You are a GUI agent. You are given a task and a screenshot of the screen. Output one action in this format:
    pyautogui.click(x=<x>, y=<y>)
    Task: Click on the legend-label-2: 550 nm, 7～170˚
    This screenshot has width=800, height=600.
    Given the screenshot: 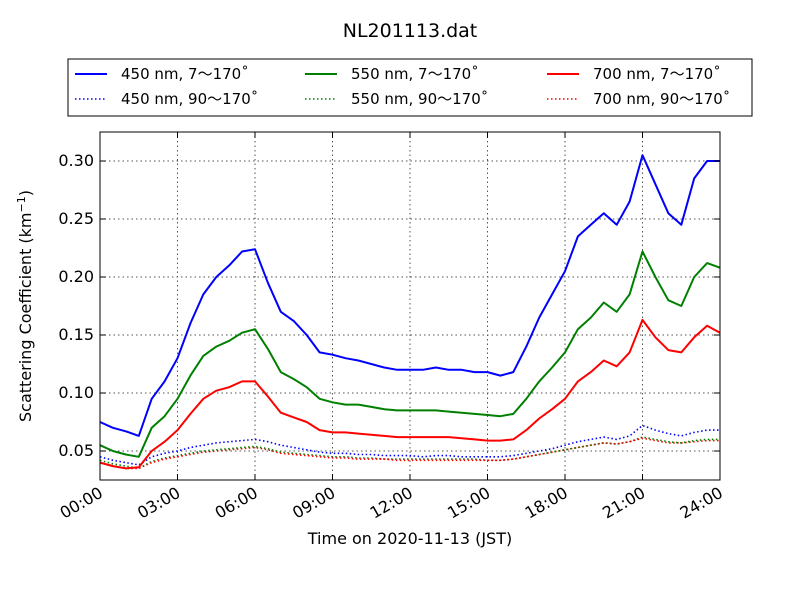 What is the action you would take?
    pyautogui.click(x=415, y=74)
    